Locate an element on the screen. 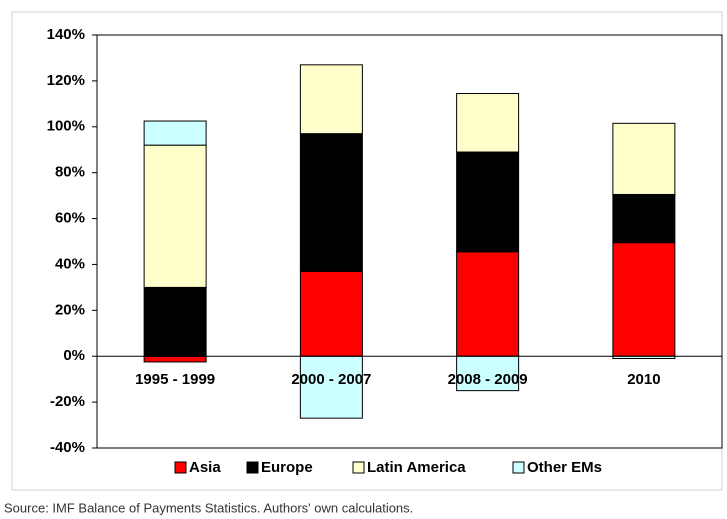 The image size is (727, 519). y-tick-label: 140% is located at coordinates (66, 34).